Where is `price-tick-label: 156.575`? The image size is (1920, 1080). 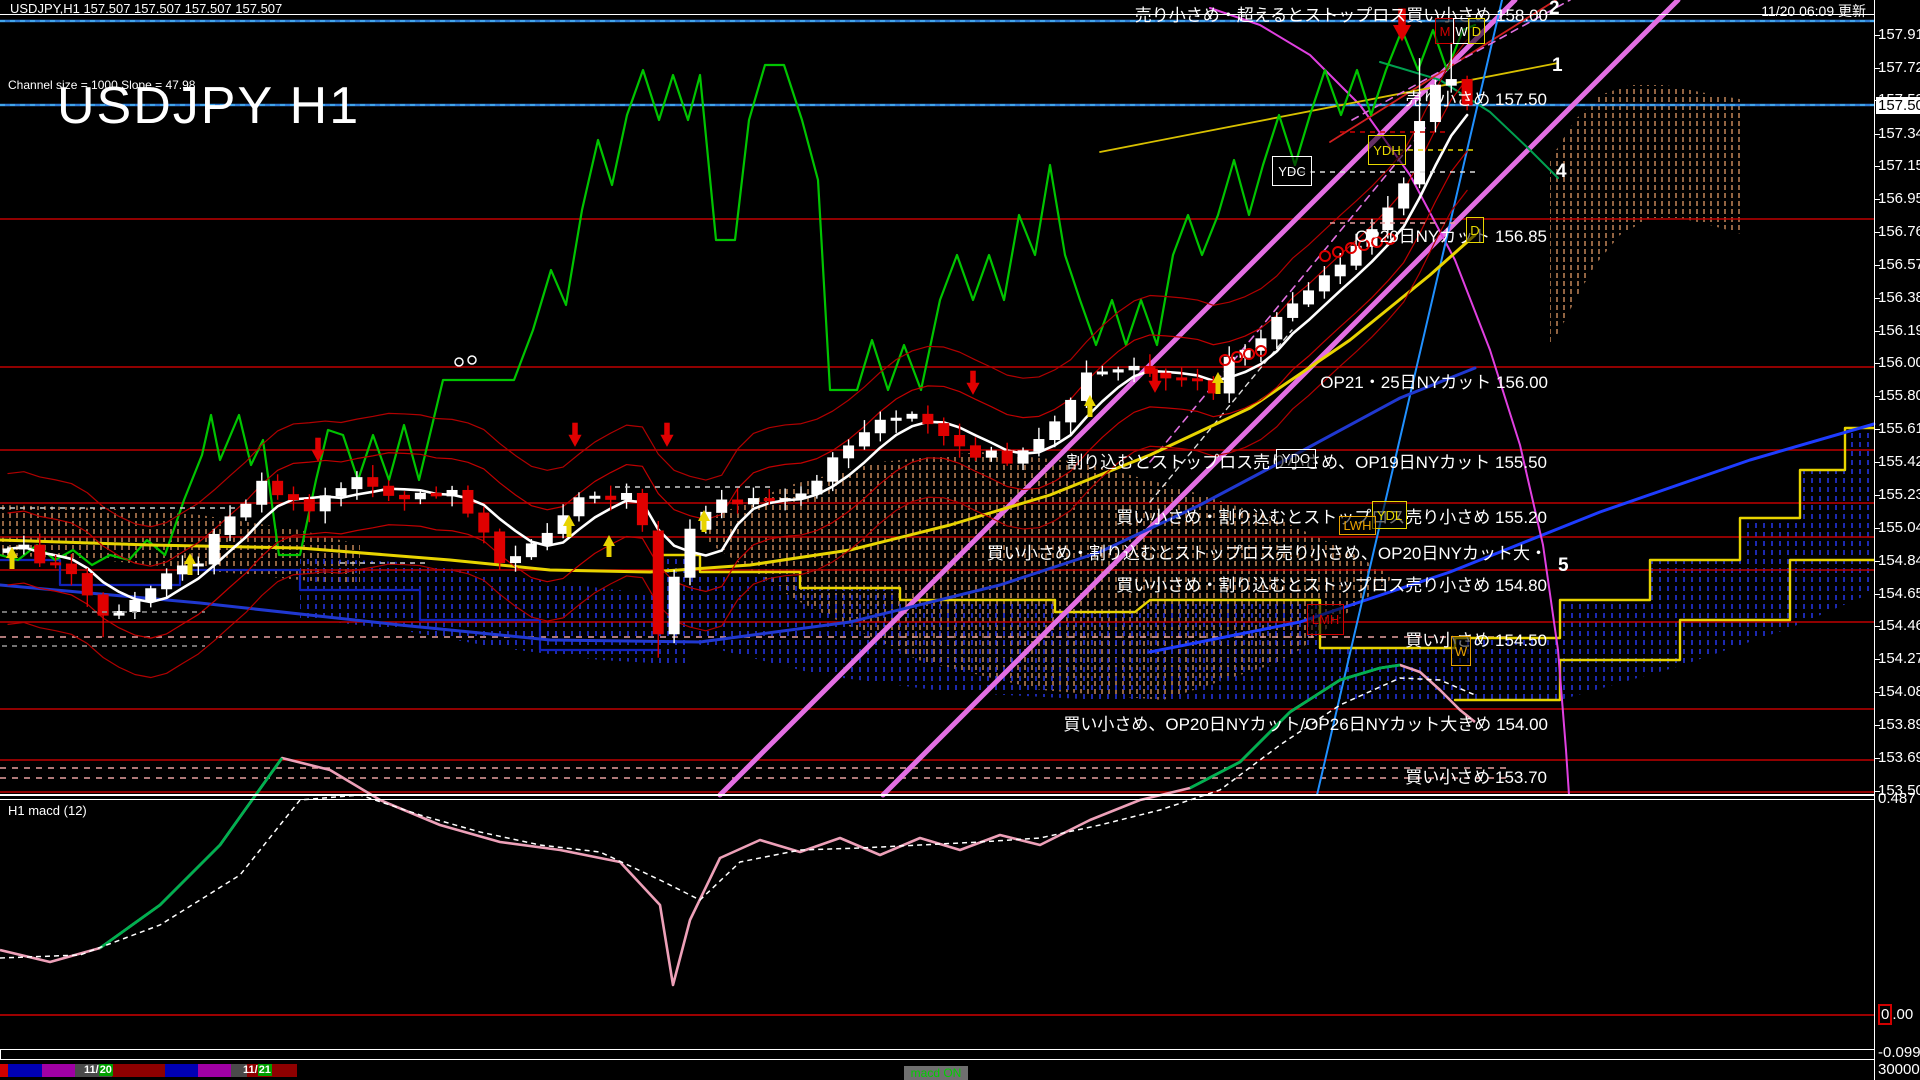 price-tick-label: 156.575 is located at coordinates (1899, 264).